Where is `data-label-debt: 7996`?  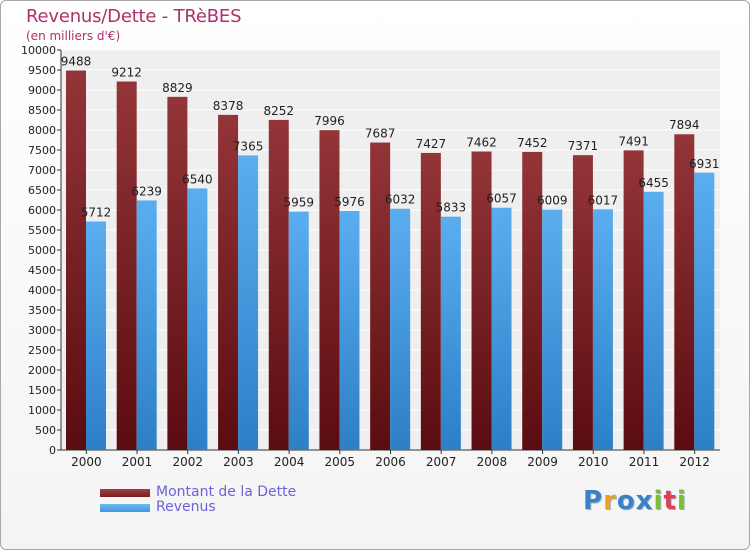
data-label-debt: 7996 is located at coordinates (329, 121).